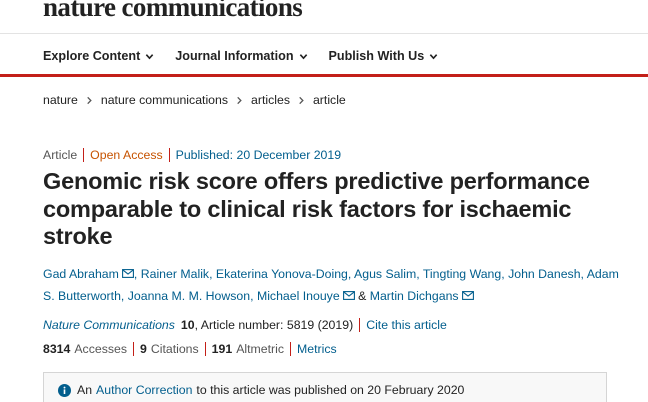 This screenshot has width=648, height=402. Describe the element at coordinates (175, 274) in the screenshot. I see `author-link: Rainer Malik` at that location.